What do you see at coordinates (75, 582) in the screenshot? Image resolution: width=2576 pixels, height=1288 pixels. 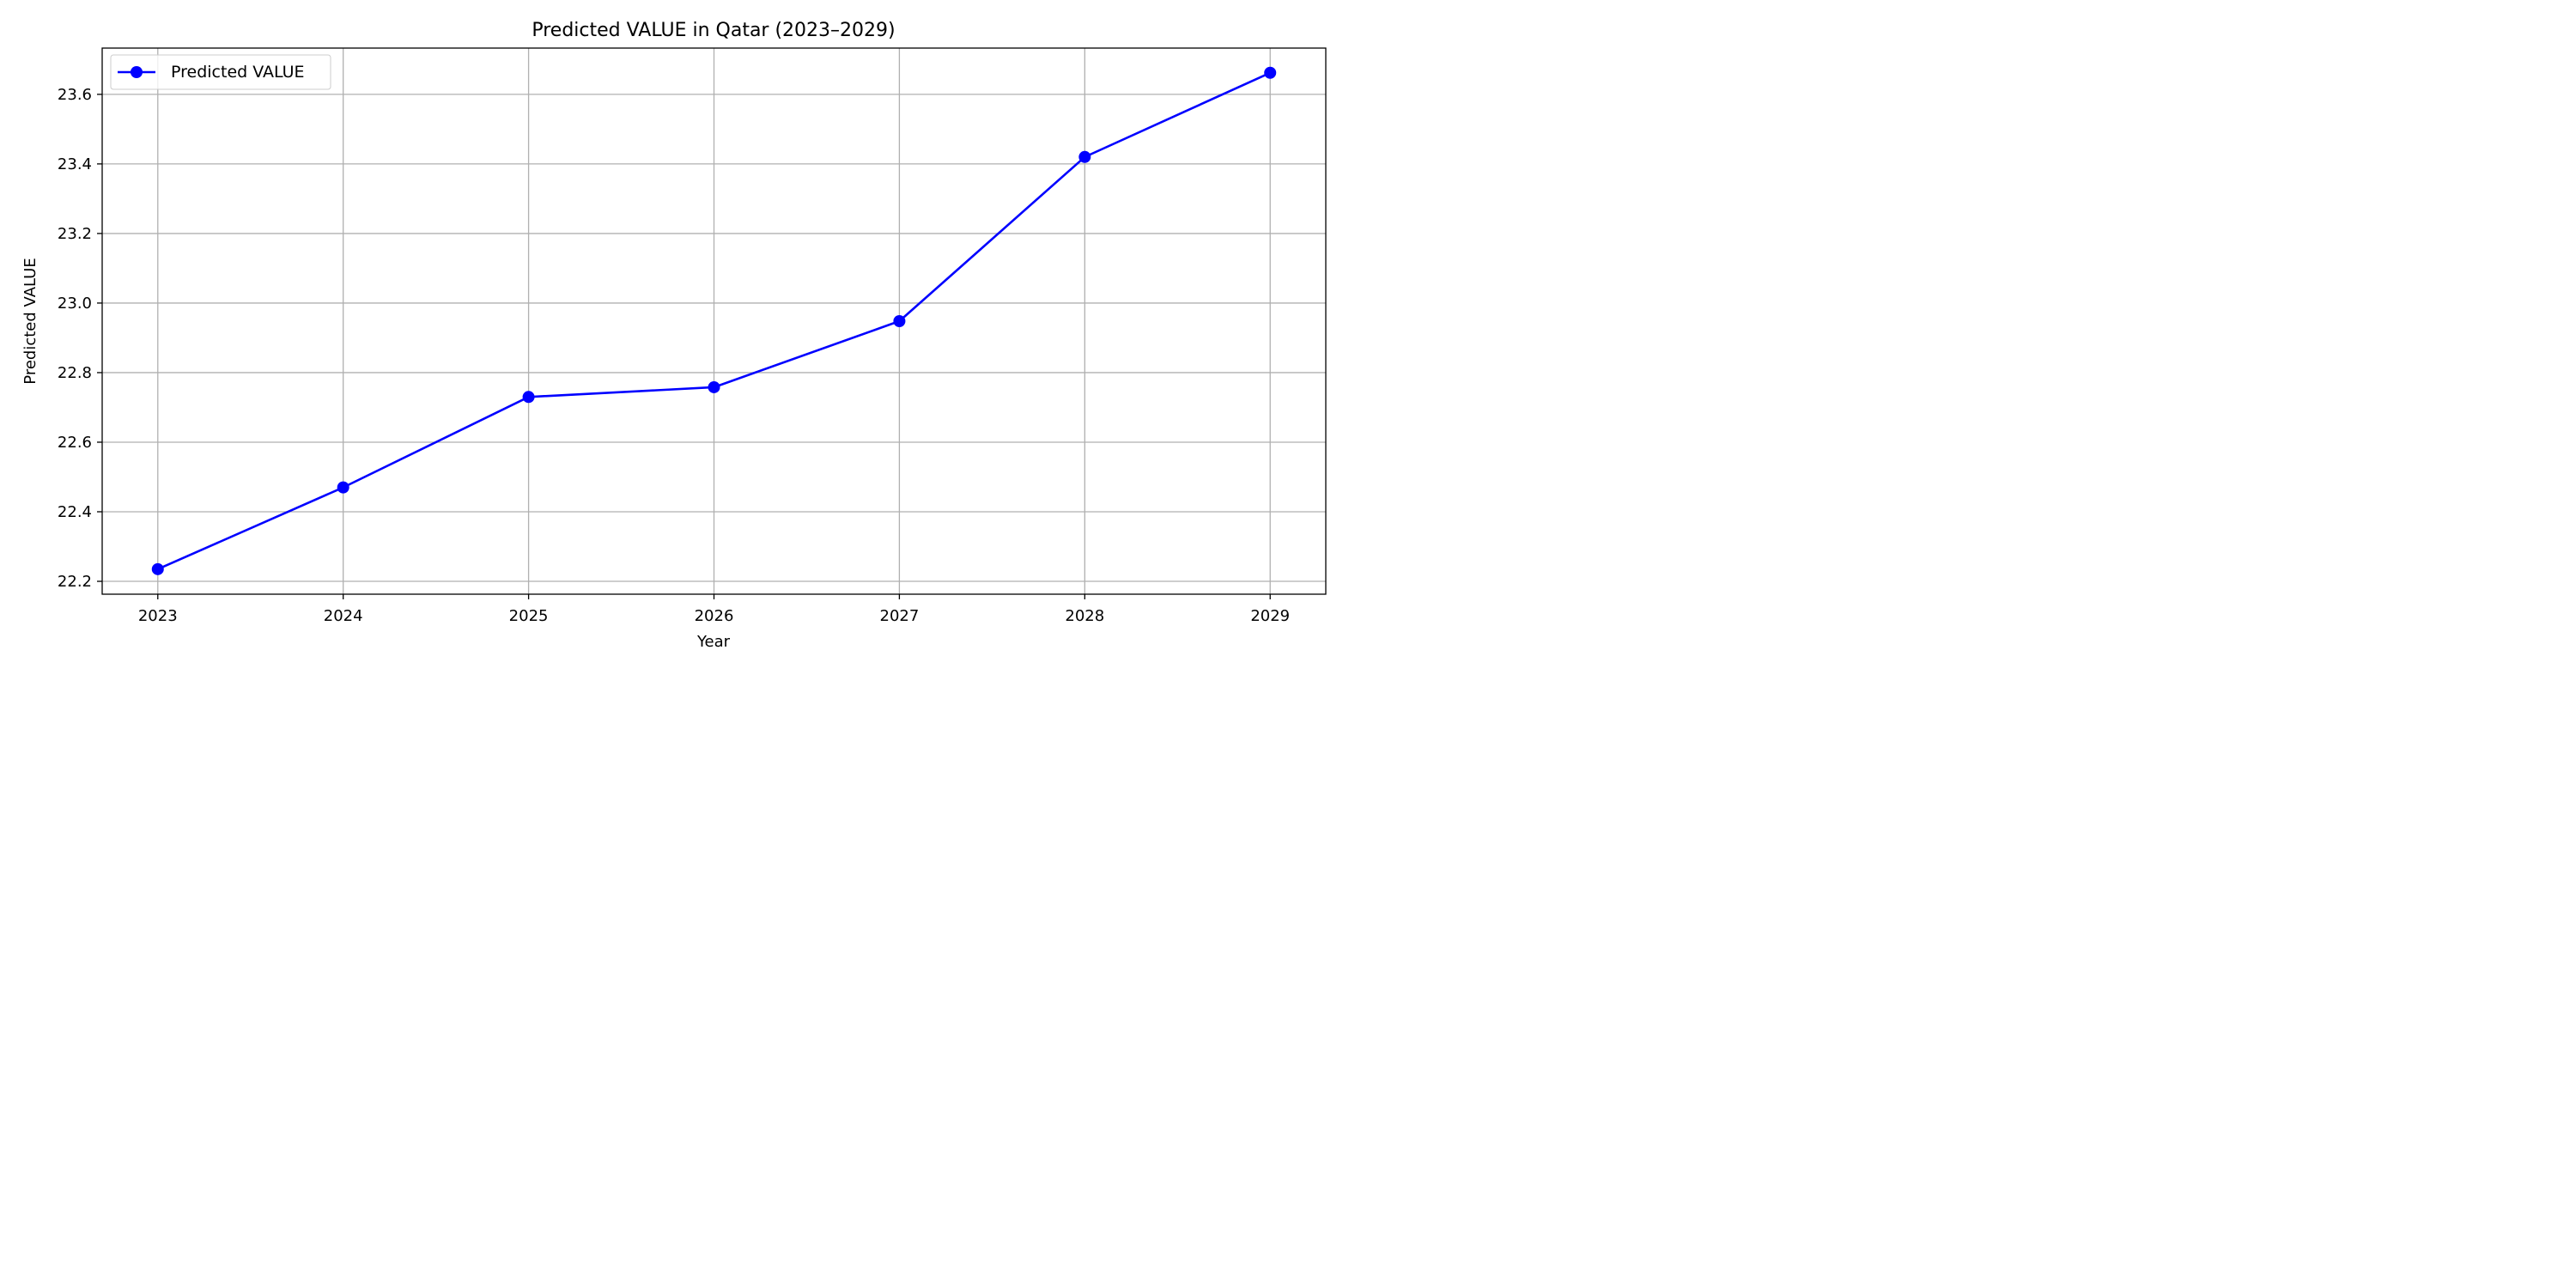 I see `y-tick-label: 22.2` at bounding box center [75, 582].